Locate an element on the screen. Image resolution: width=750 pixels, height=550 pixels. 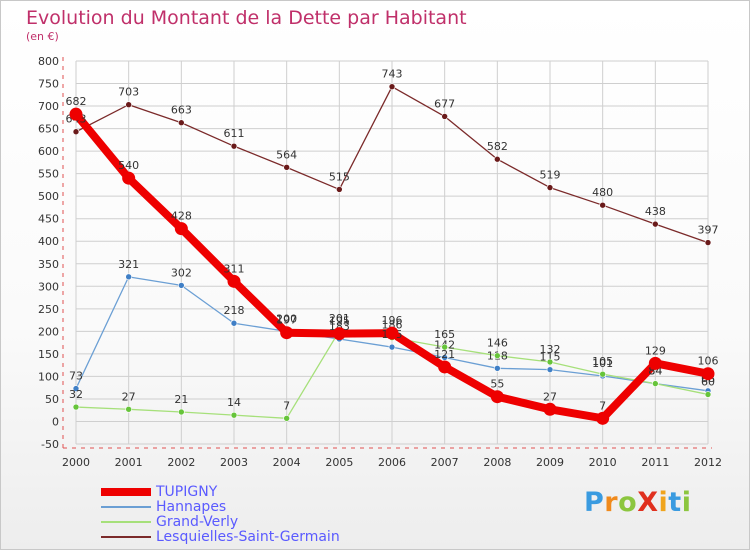
data-label-tupigny: 121 is located at coordinates (444, 354).